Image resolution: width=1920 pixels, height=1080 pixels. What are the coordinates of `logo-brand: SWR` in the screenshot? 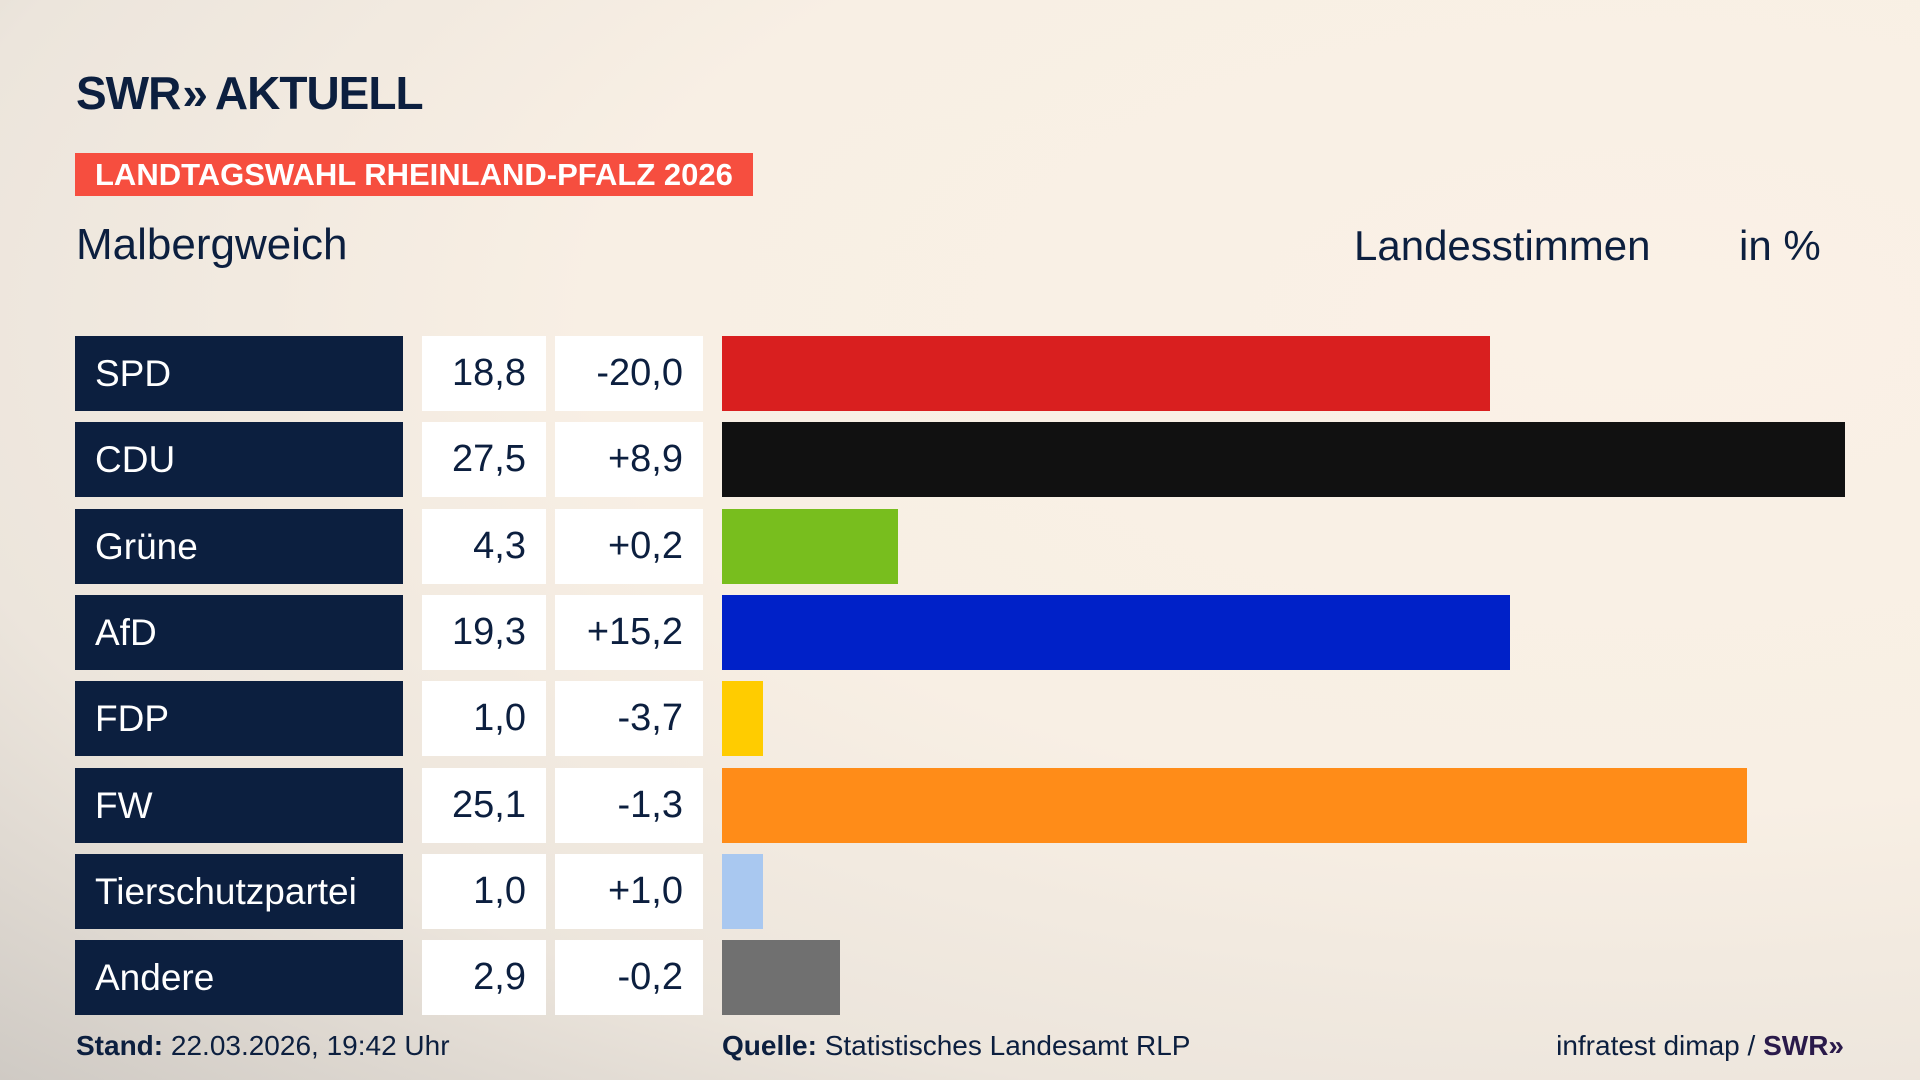 It's located at (128, 93).